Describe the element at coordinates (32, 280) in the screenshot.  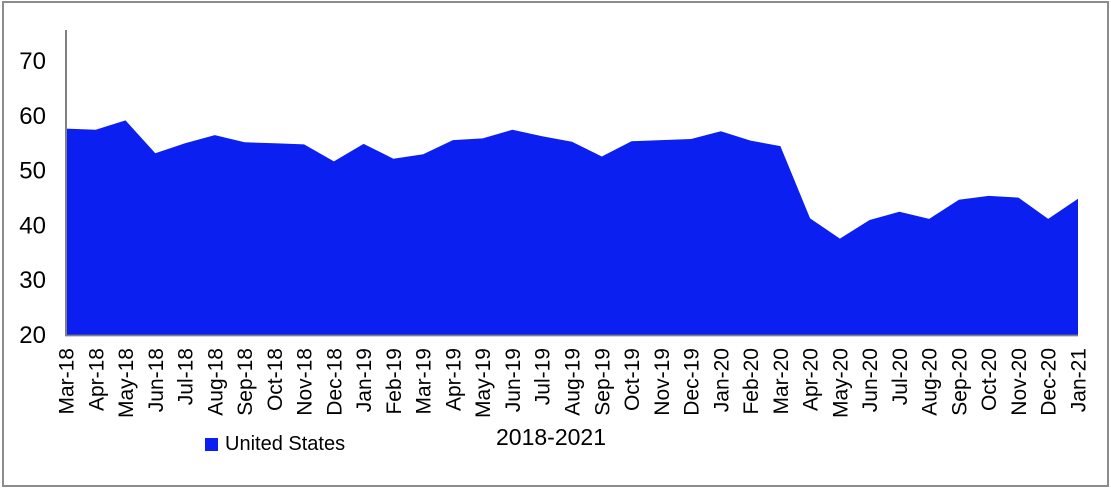
I see `y-axis-tick-label: 30` at that location.